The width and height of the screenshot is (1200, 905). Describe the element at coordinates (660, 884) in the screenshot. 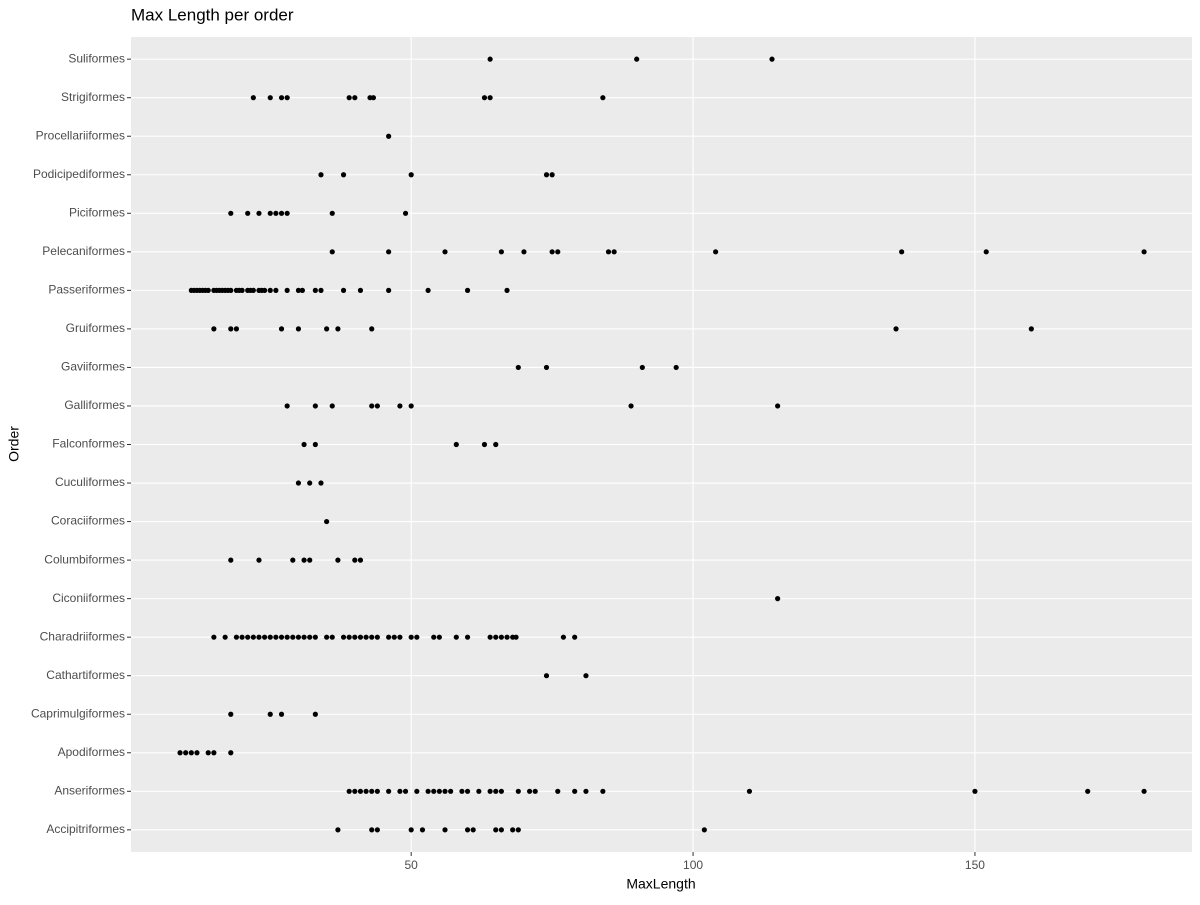

I see `x-axis-title: MaxLength` at that location.